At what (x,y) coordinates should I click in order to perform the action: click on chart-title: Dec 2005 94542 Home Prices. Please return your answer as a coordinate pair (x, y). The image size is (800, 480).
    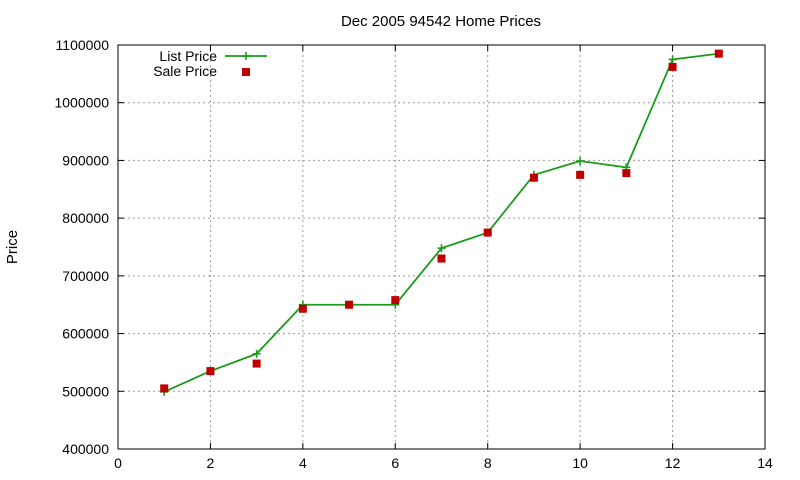
    Looking at the image, I should click on (441, 21).